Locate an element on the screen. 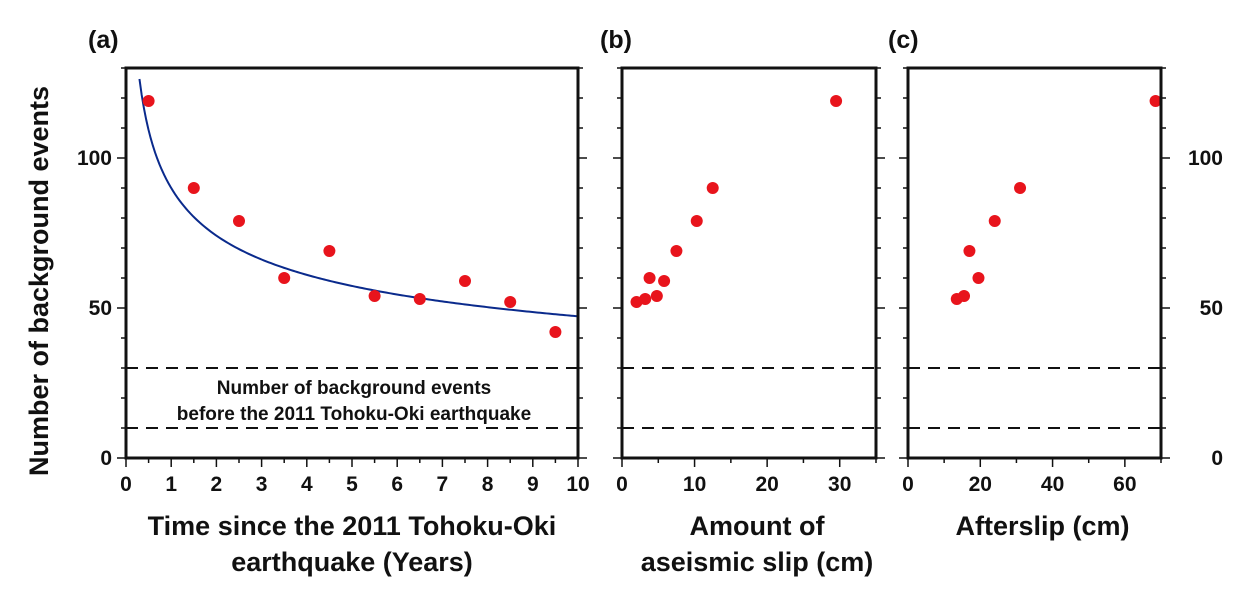  x-tick-label: 40 is located at coordinates (1052, 484).